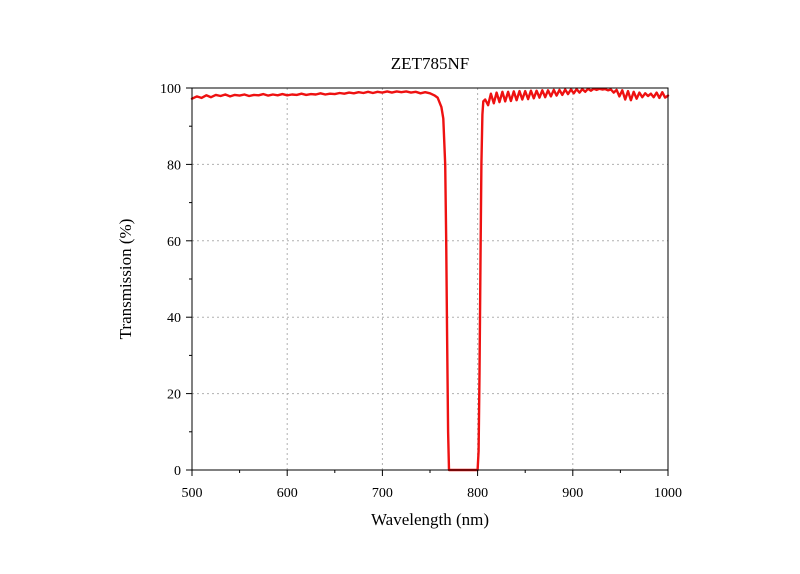  What do you see at coordinates (125, 279) in the screenshot?
I see `y-axis-title: Transmission (%)` at bounding box center [125, 279].